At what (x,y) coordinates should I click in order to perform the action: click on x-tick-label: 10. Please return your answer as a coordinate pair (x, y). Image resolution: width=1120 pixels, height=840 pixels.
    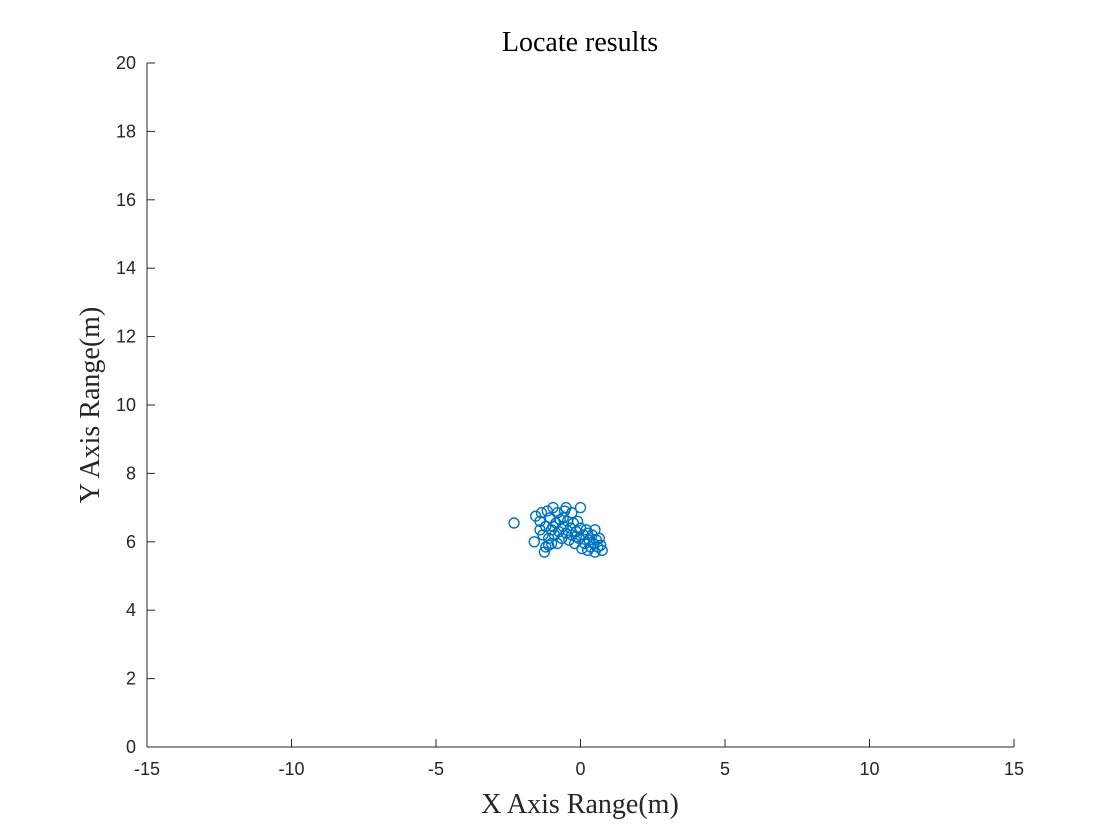
    Looking at the image, I should click on (869, 769).